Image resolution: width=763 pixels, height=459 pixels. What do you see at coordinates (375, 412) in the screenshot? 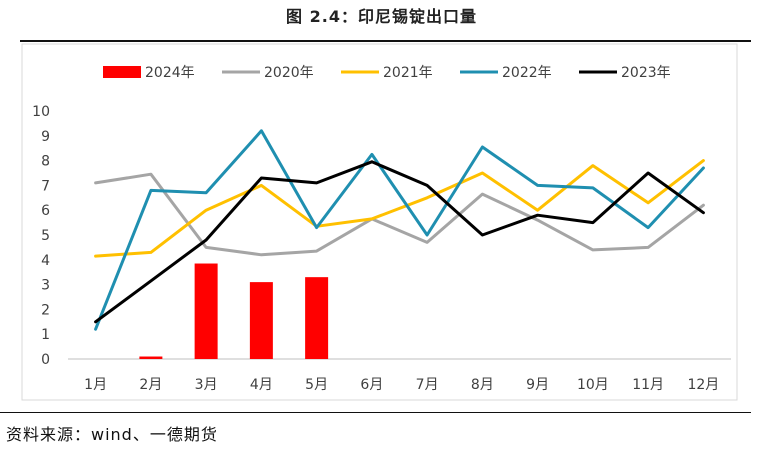
I see `source-divider` at bounding box center [375, 412].